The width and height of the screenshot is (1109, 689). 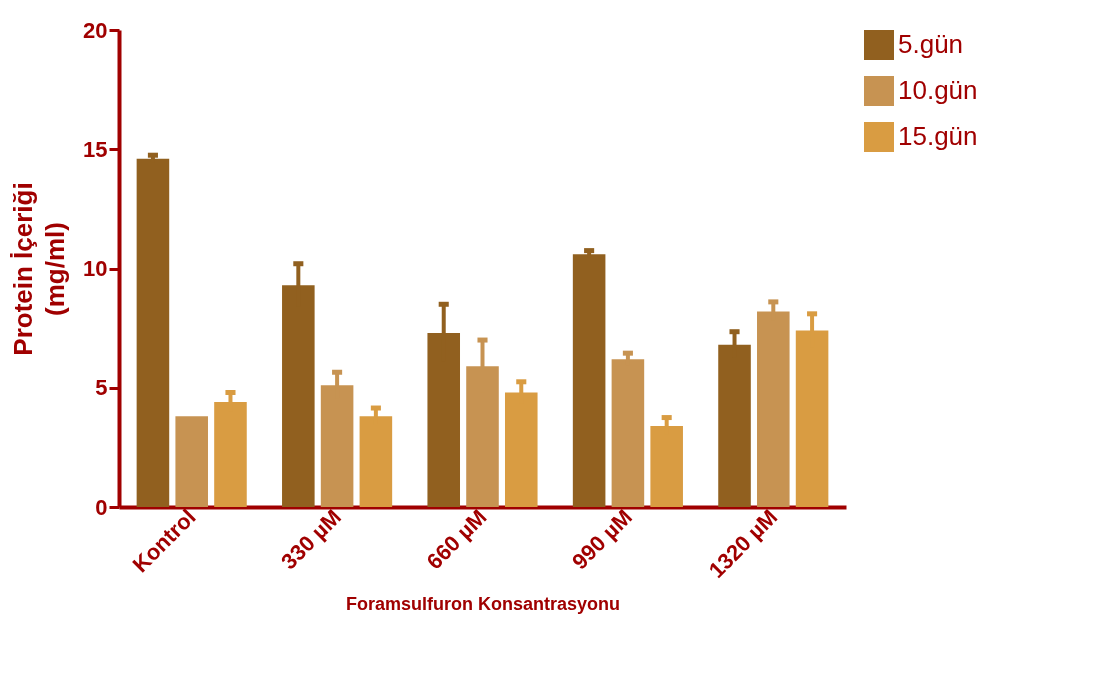 I want to click on legend-label: 5.gün, so click(x=931, y=44).